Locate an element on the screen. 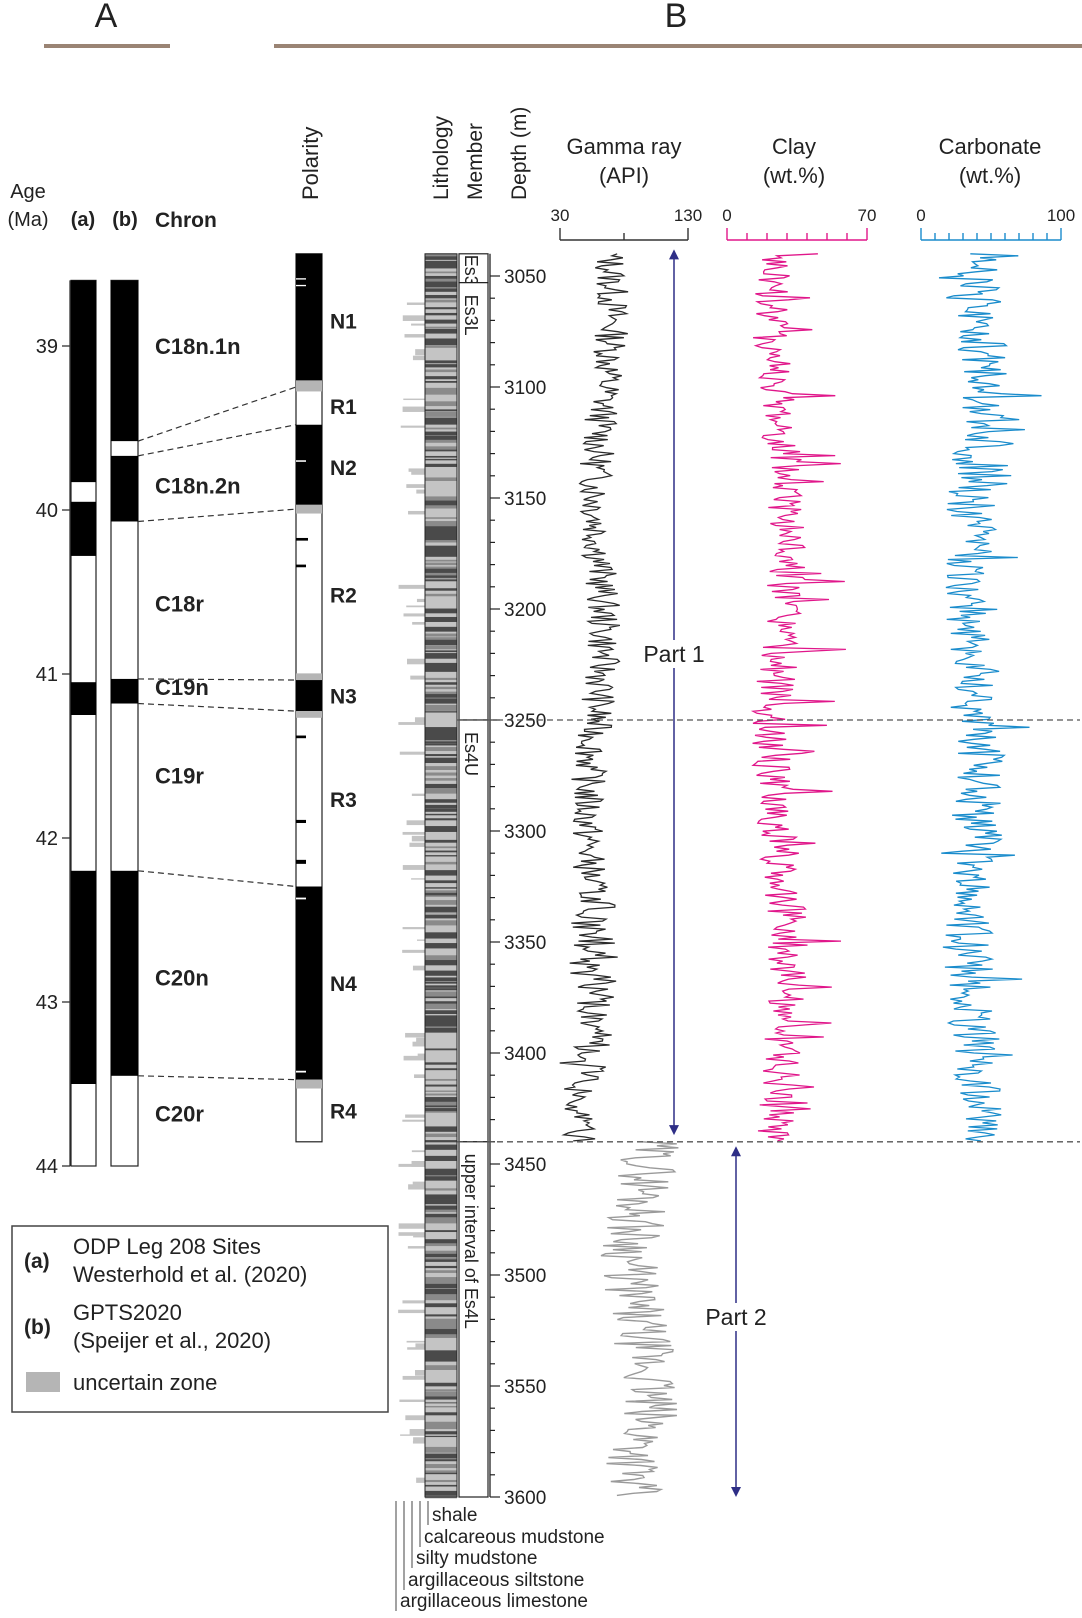 The width and height of the screenshot is (1082, 1618). depth-tick-label: 3150 is located at coordinates (525, 499).